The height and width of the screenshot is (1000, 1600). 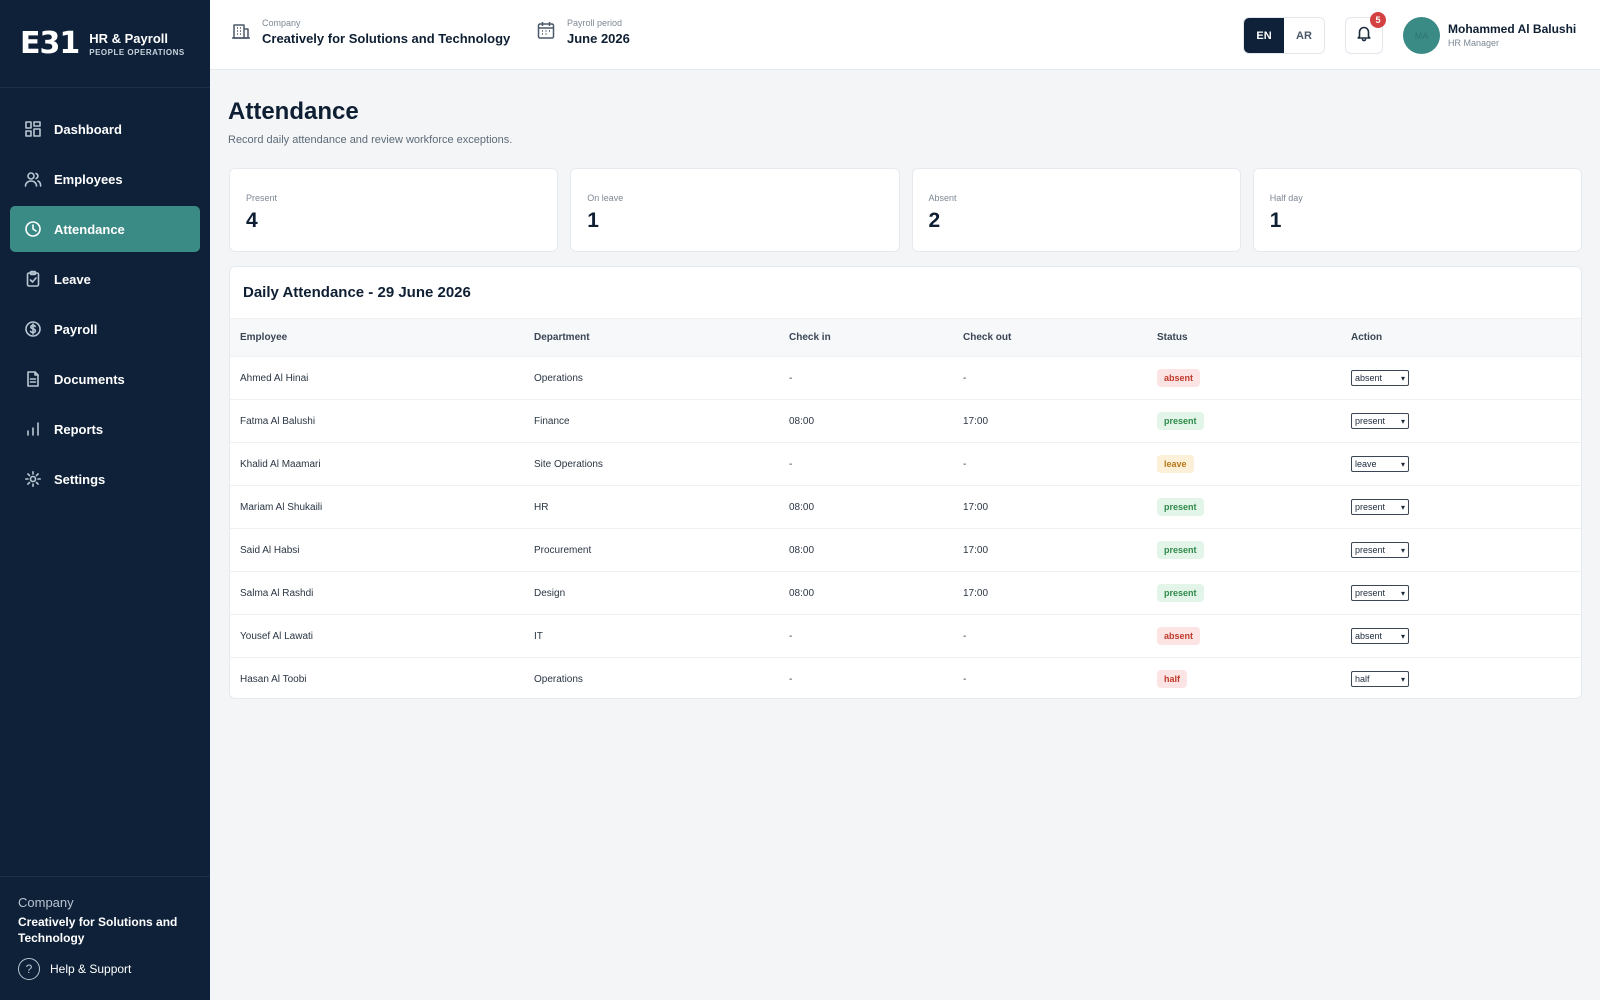 What do you see at coordinates (76, 329) in the screenshot?
I see `sidebar-item-label: Payroll` at bounding box center [76, 329].